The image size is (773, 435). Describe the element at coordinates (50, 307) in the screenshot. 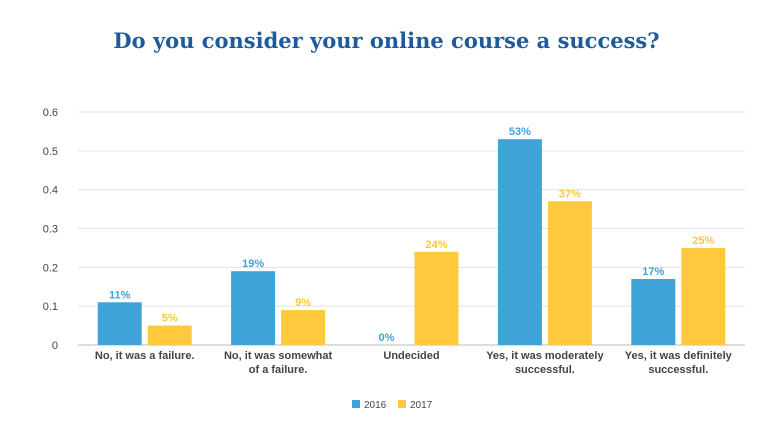

I see `y-tick-label: 0.1` at that location.